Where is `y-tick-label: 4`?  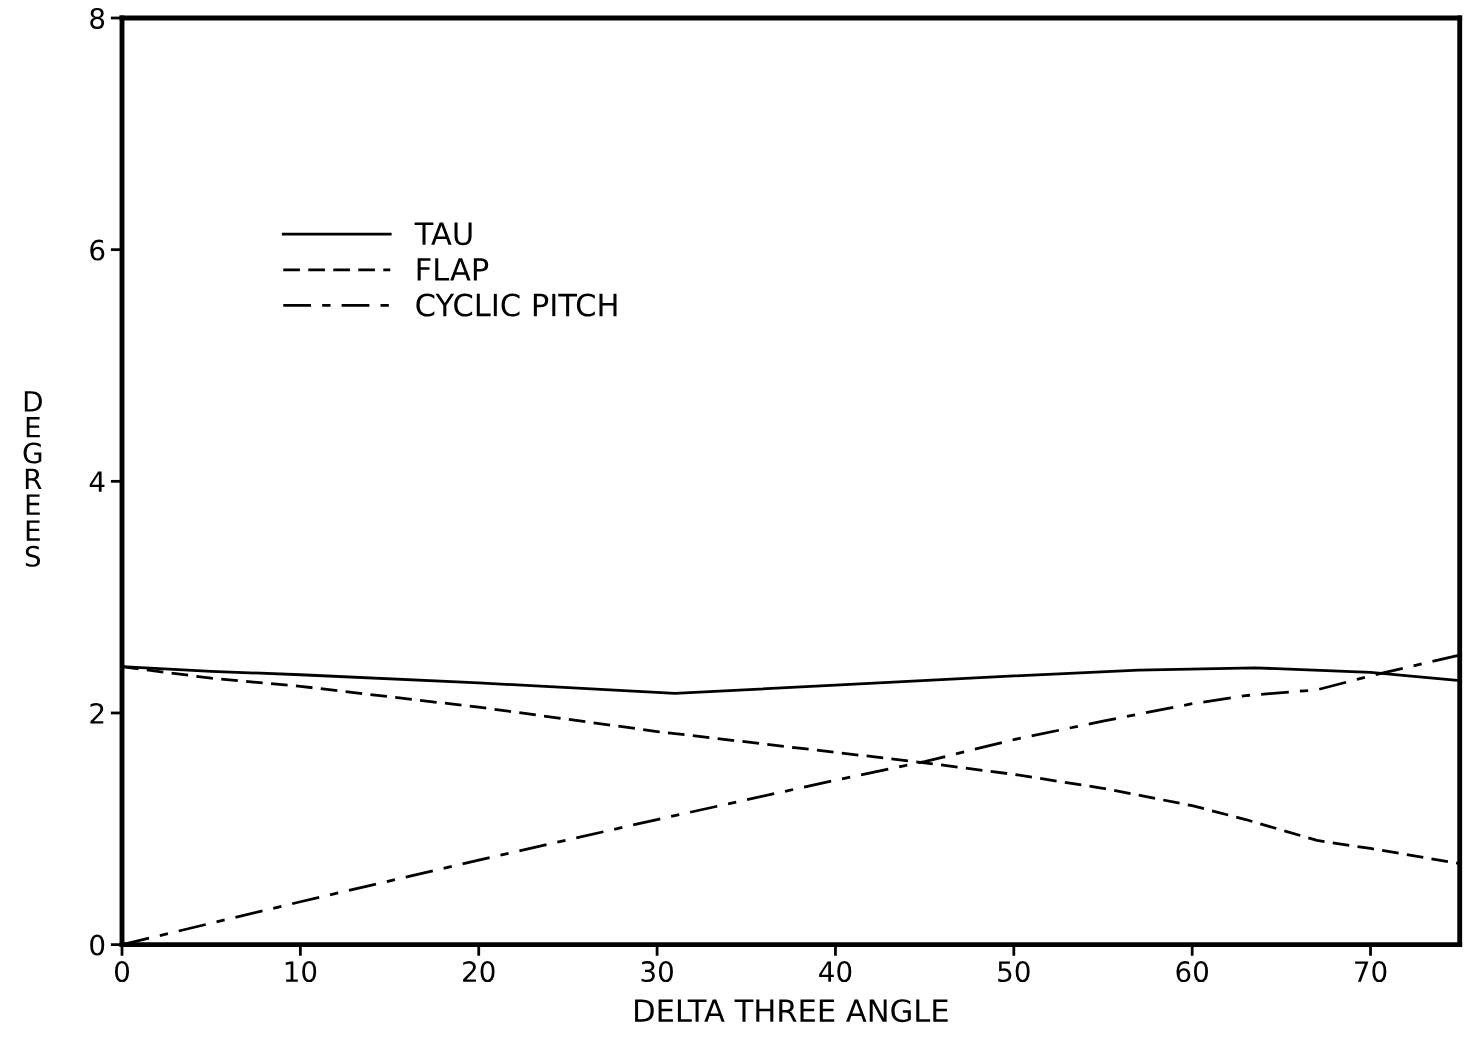
y-tick-label: 4 is located at coordinates (97, 481).